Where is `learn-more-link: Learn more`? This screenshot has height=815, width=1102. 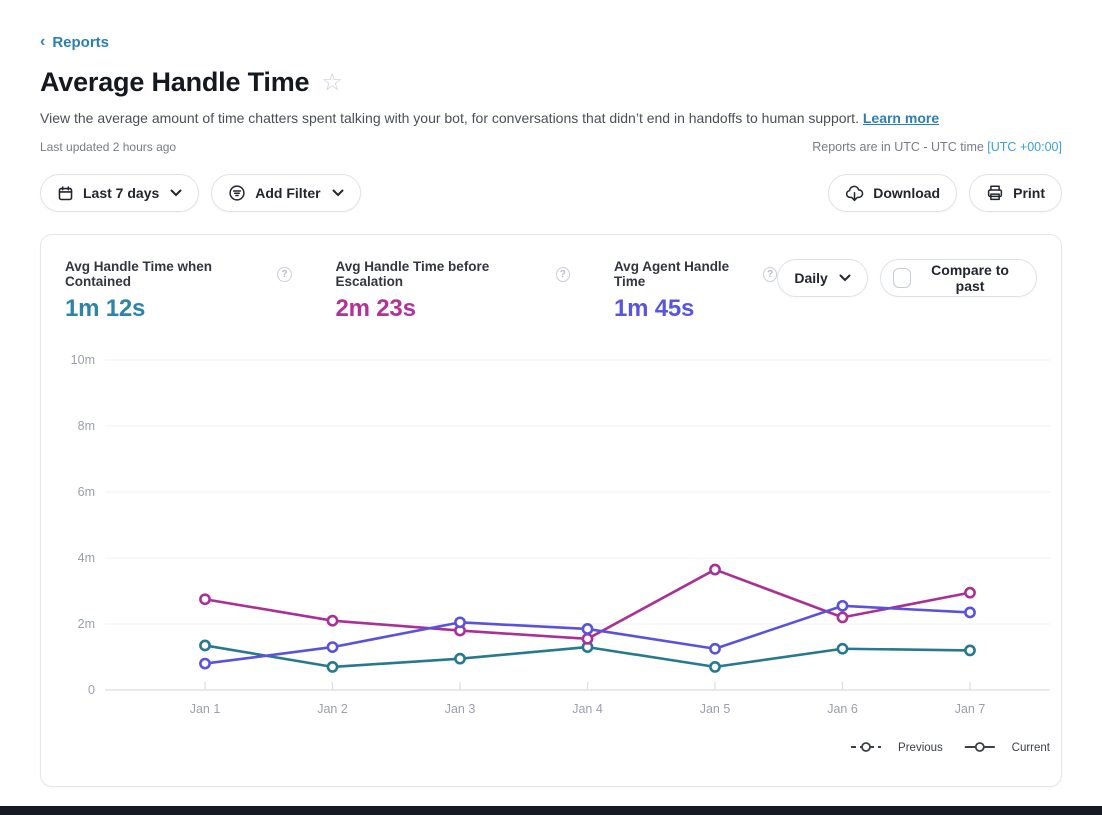
learn-more-link: Learn more is located at coordinates (901, 118).